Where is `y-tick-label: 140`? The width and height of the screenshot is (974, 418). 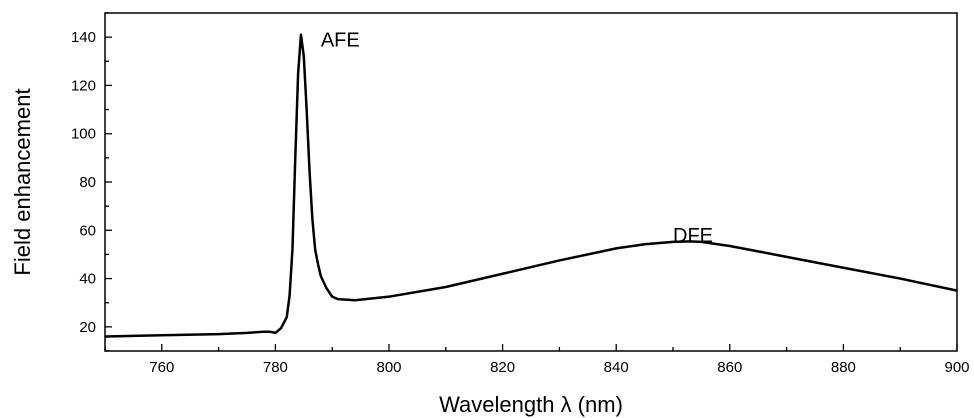 y-tick-label: 140 is located at coordinates (83, 37).